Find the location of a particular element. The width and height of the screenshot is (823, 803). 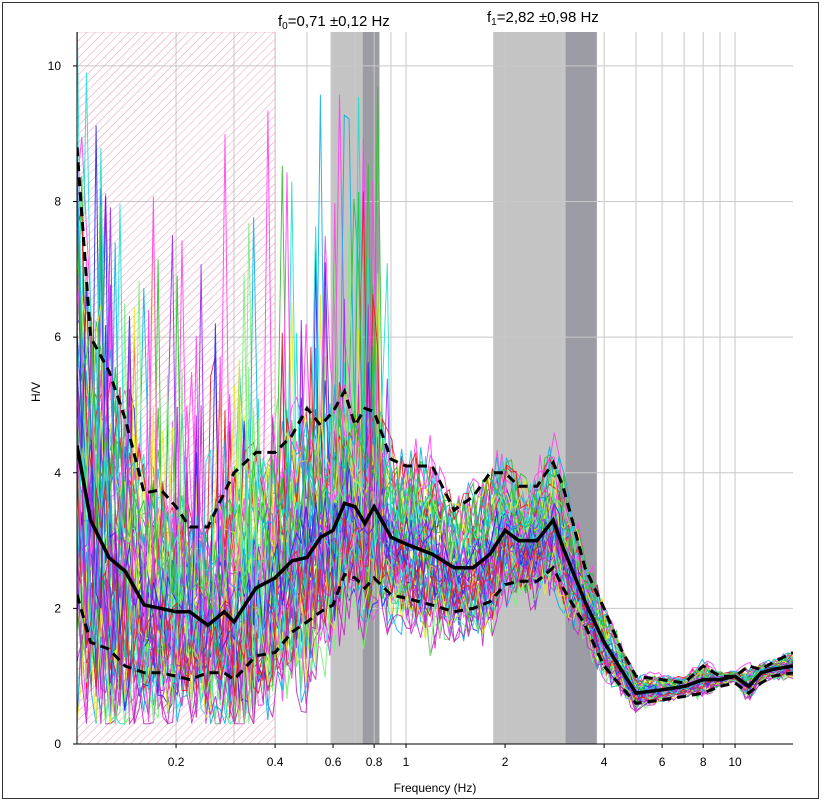

x-tick-label: 1 is located at coordinates (406, 762).